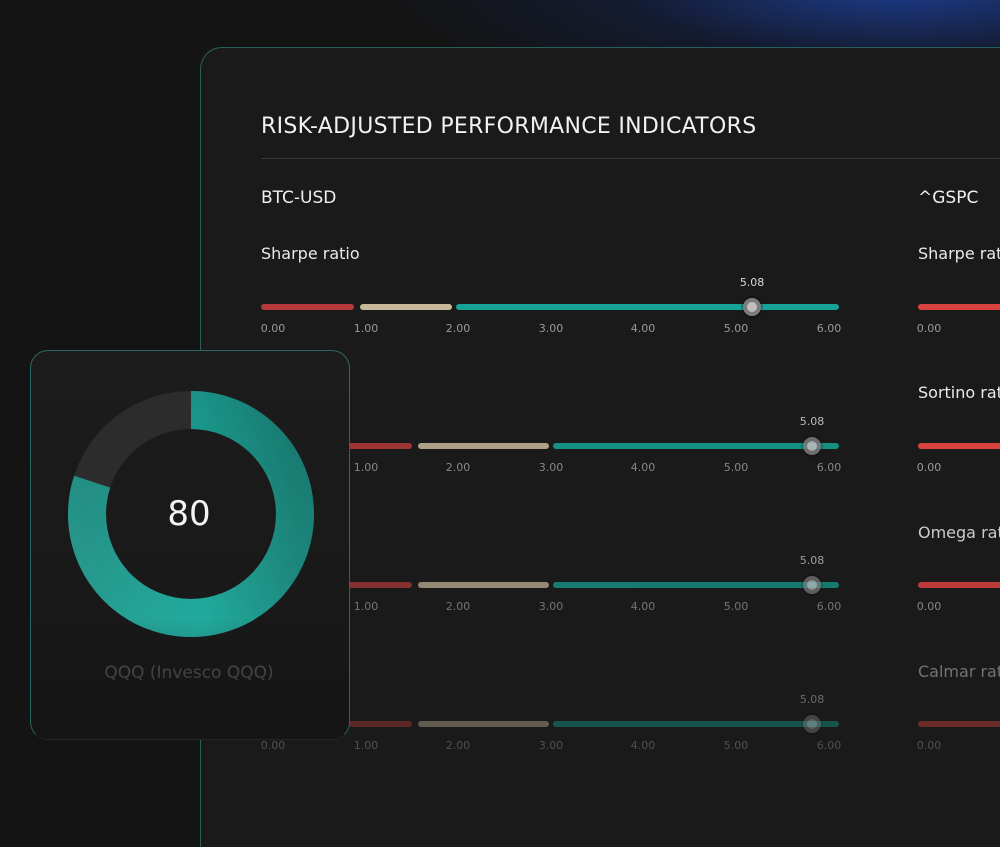 The width and height of the screenshot is (1000, 847). What do you see at coordinates (366, 745) in the screenshot?
I see `btc-metric-3-tick: 1.00` at bounding box center [366, 745].